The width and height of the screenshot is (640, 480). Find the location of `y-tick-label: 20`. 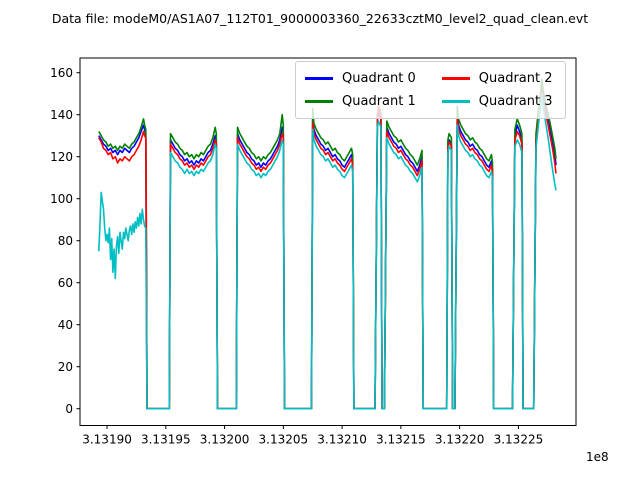

y-tick-label: 20 is located at coordinates (65, 367).